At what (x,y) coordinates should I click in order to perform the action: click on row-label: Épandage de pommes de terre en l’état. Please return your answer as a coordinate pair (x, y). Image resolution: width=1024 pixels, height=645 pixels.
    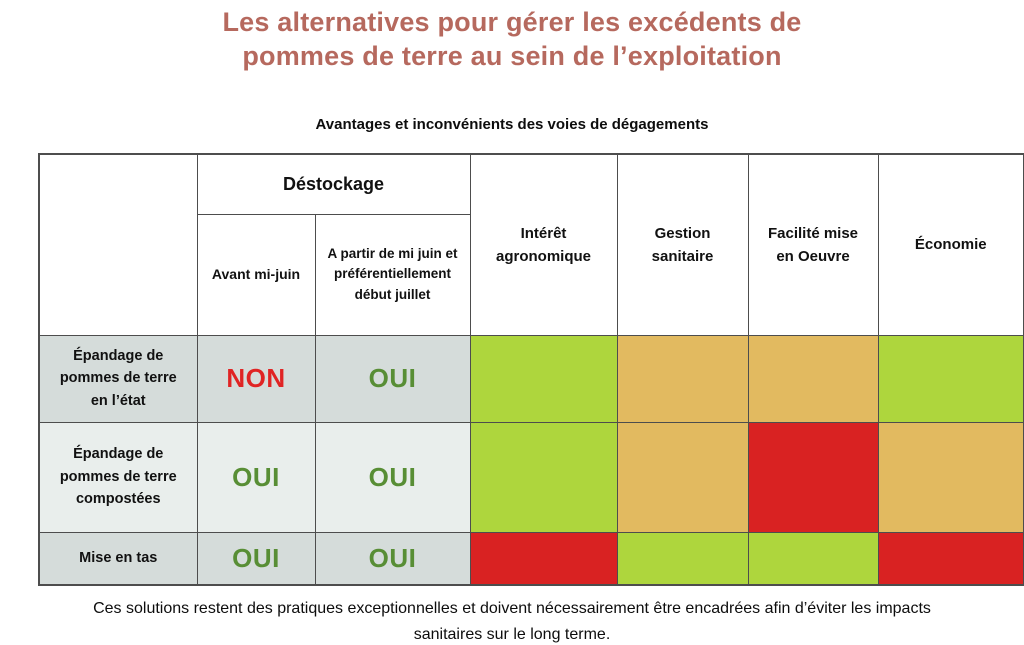
    Looking at the image, I should click on (118, 378).